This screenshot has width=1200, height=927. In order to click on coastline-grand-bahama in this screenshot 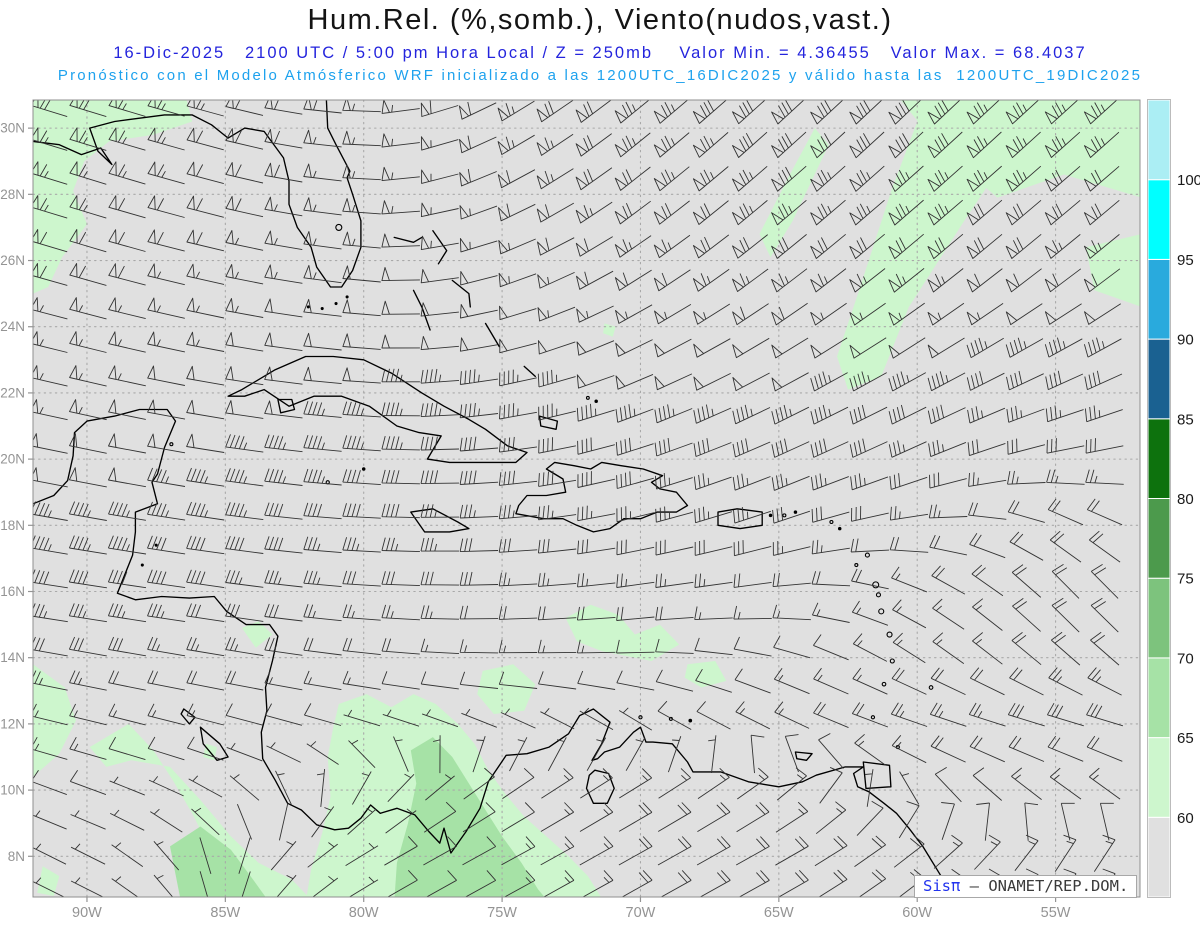, I will do `click(408, 239)`.